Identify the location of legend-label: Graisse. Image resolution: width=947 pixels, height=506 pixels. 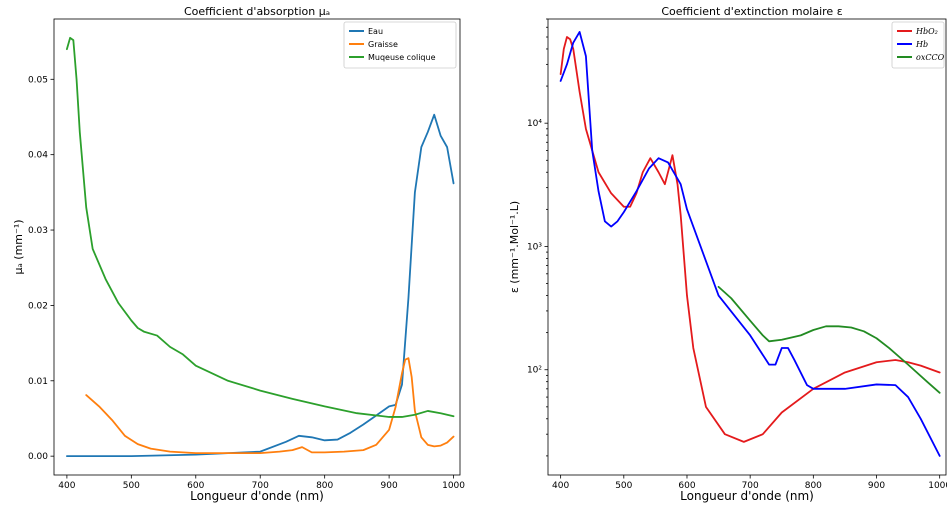
(383, 44).